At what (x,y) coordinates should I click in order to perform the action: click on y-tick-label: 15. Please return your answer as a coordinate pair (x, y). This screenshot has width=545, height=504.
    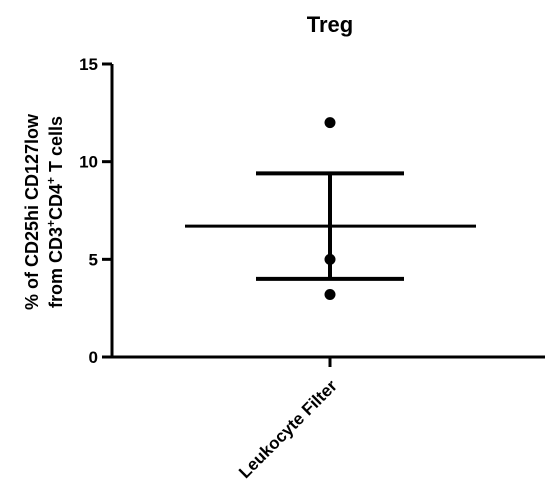
    Looking at the image, I should click on (88, 64).